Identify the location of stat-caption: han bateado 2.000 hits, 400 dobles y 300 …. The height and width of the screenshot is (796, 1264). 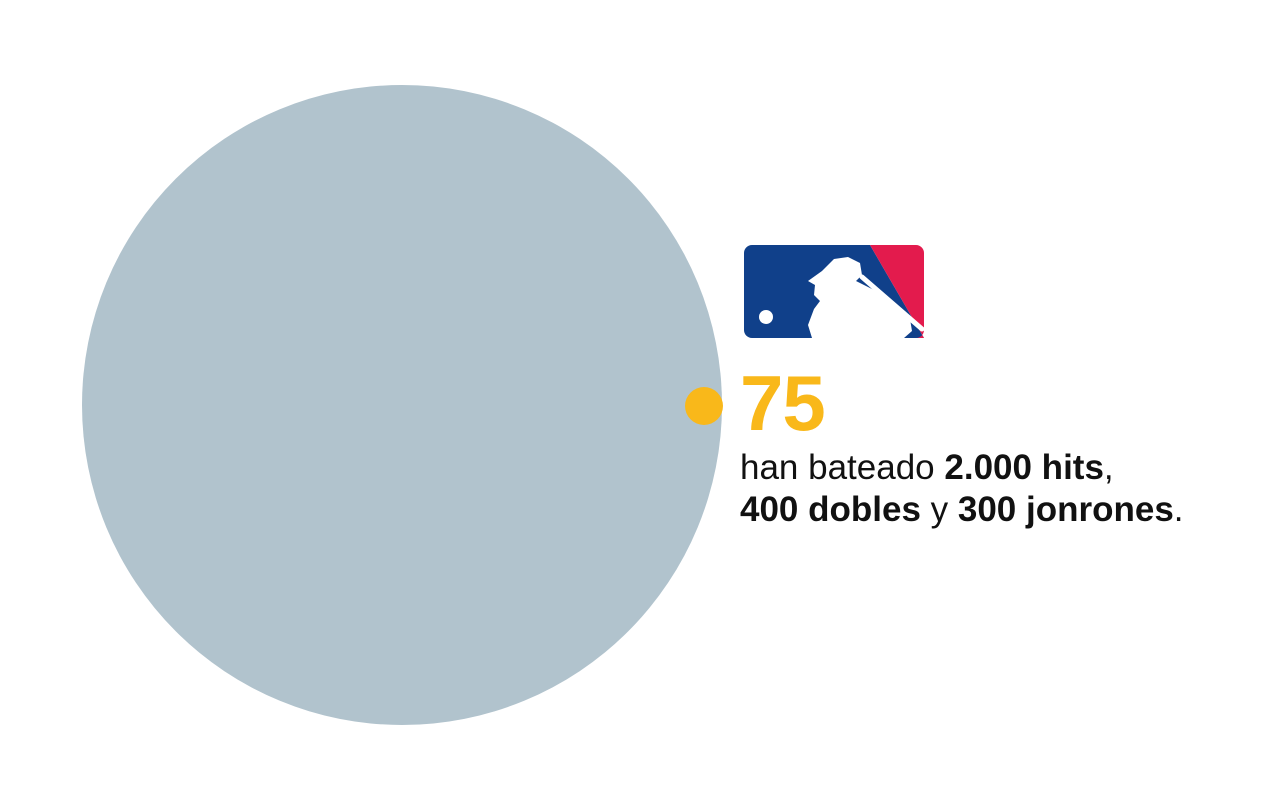
(990, 489).